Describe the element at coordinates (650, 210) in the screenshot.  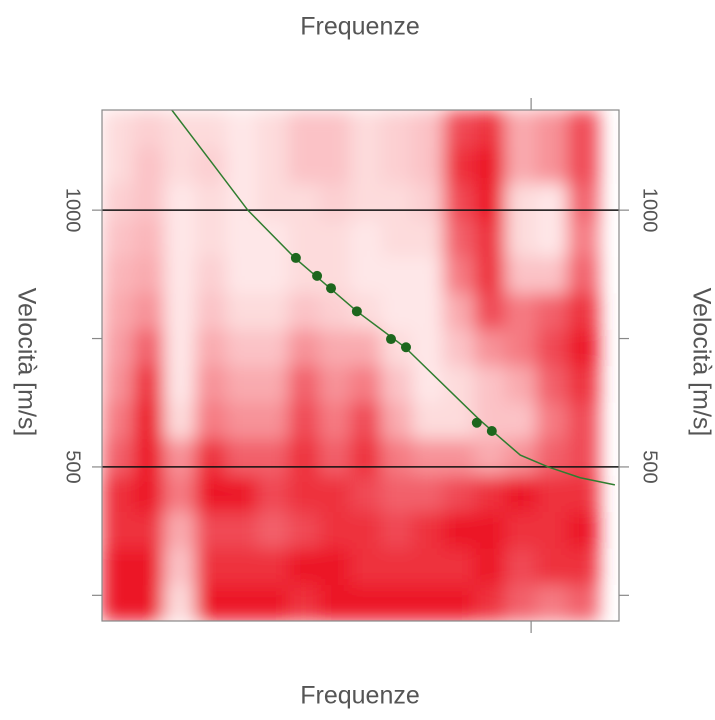
I see `y-tick-label-right: 1000` at that location.